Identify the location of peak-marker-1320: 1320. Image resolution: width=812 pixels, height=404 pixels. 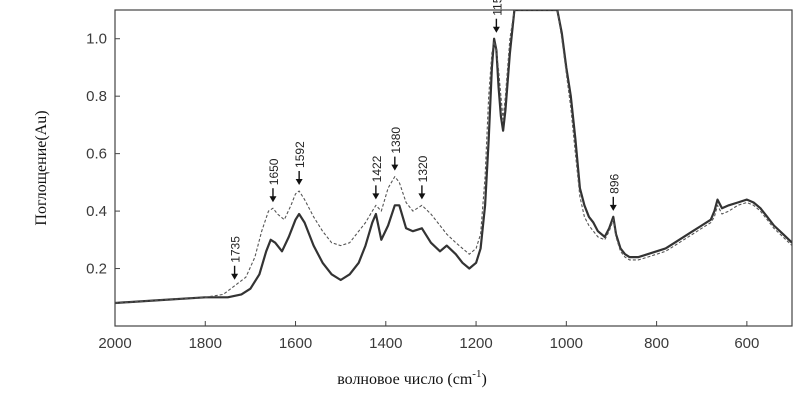
(423, 177).